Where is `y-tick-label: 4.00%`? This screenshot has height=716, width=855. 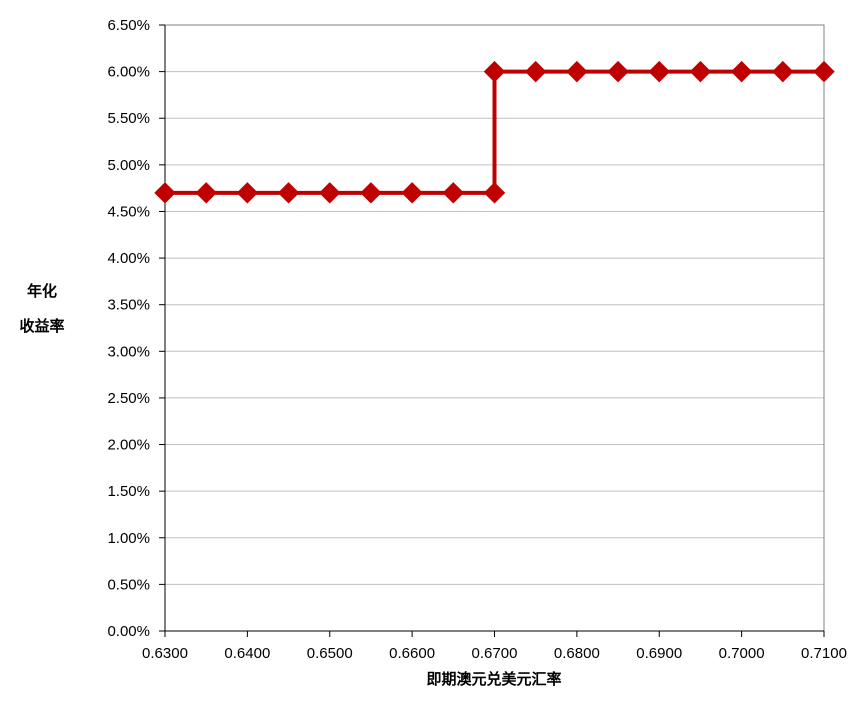 y-tick-label: 4.00% is located at coordinates (128, 258).